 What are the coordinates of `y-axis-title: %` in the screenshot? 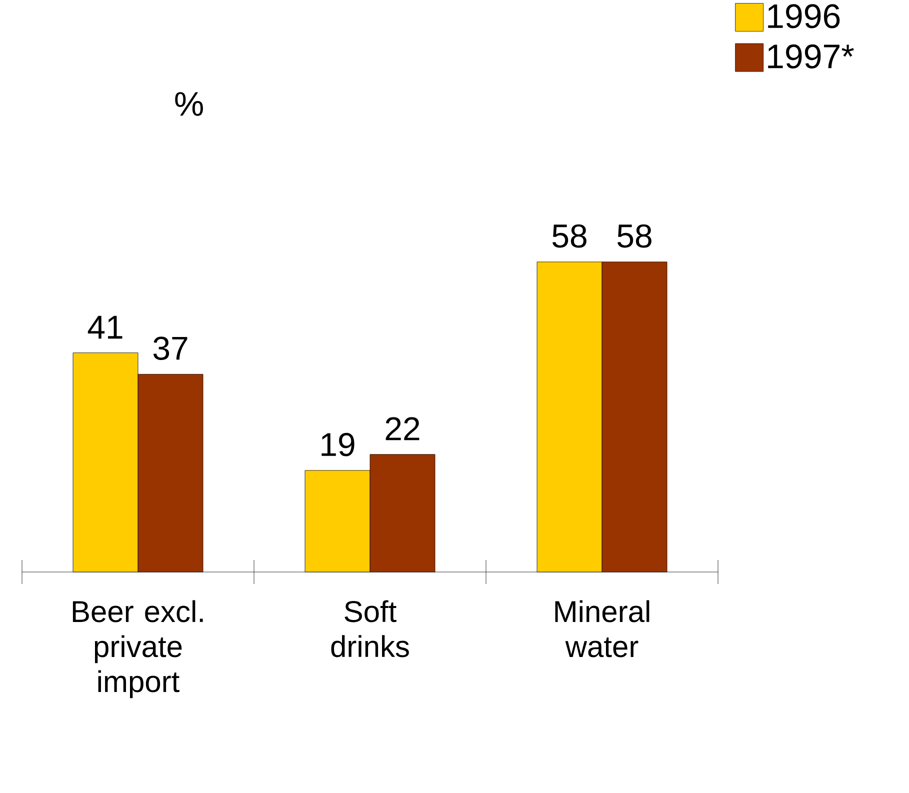 It's located at (189, 104).